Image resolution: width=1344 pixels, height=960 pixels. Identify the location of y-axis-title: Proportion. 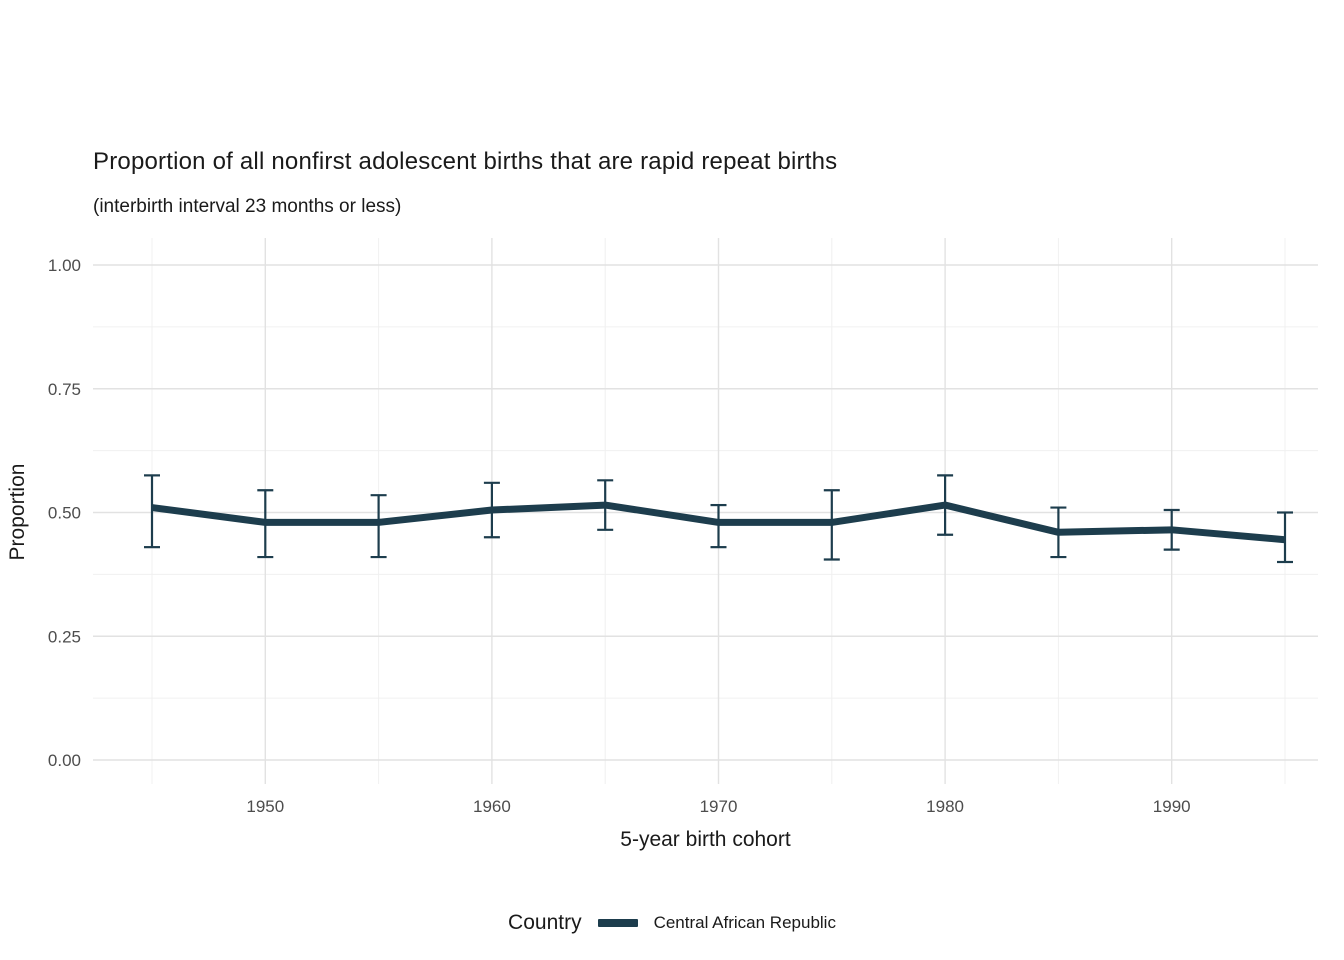
(17, 512).